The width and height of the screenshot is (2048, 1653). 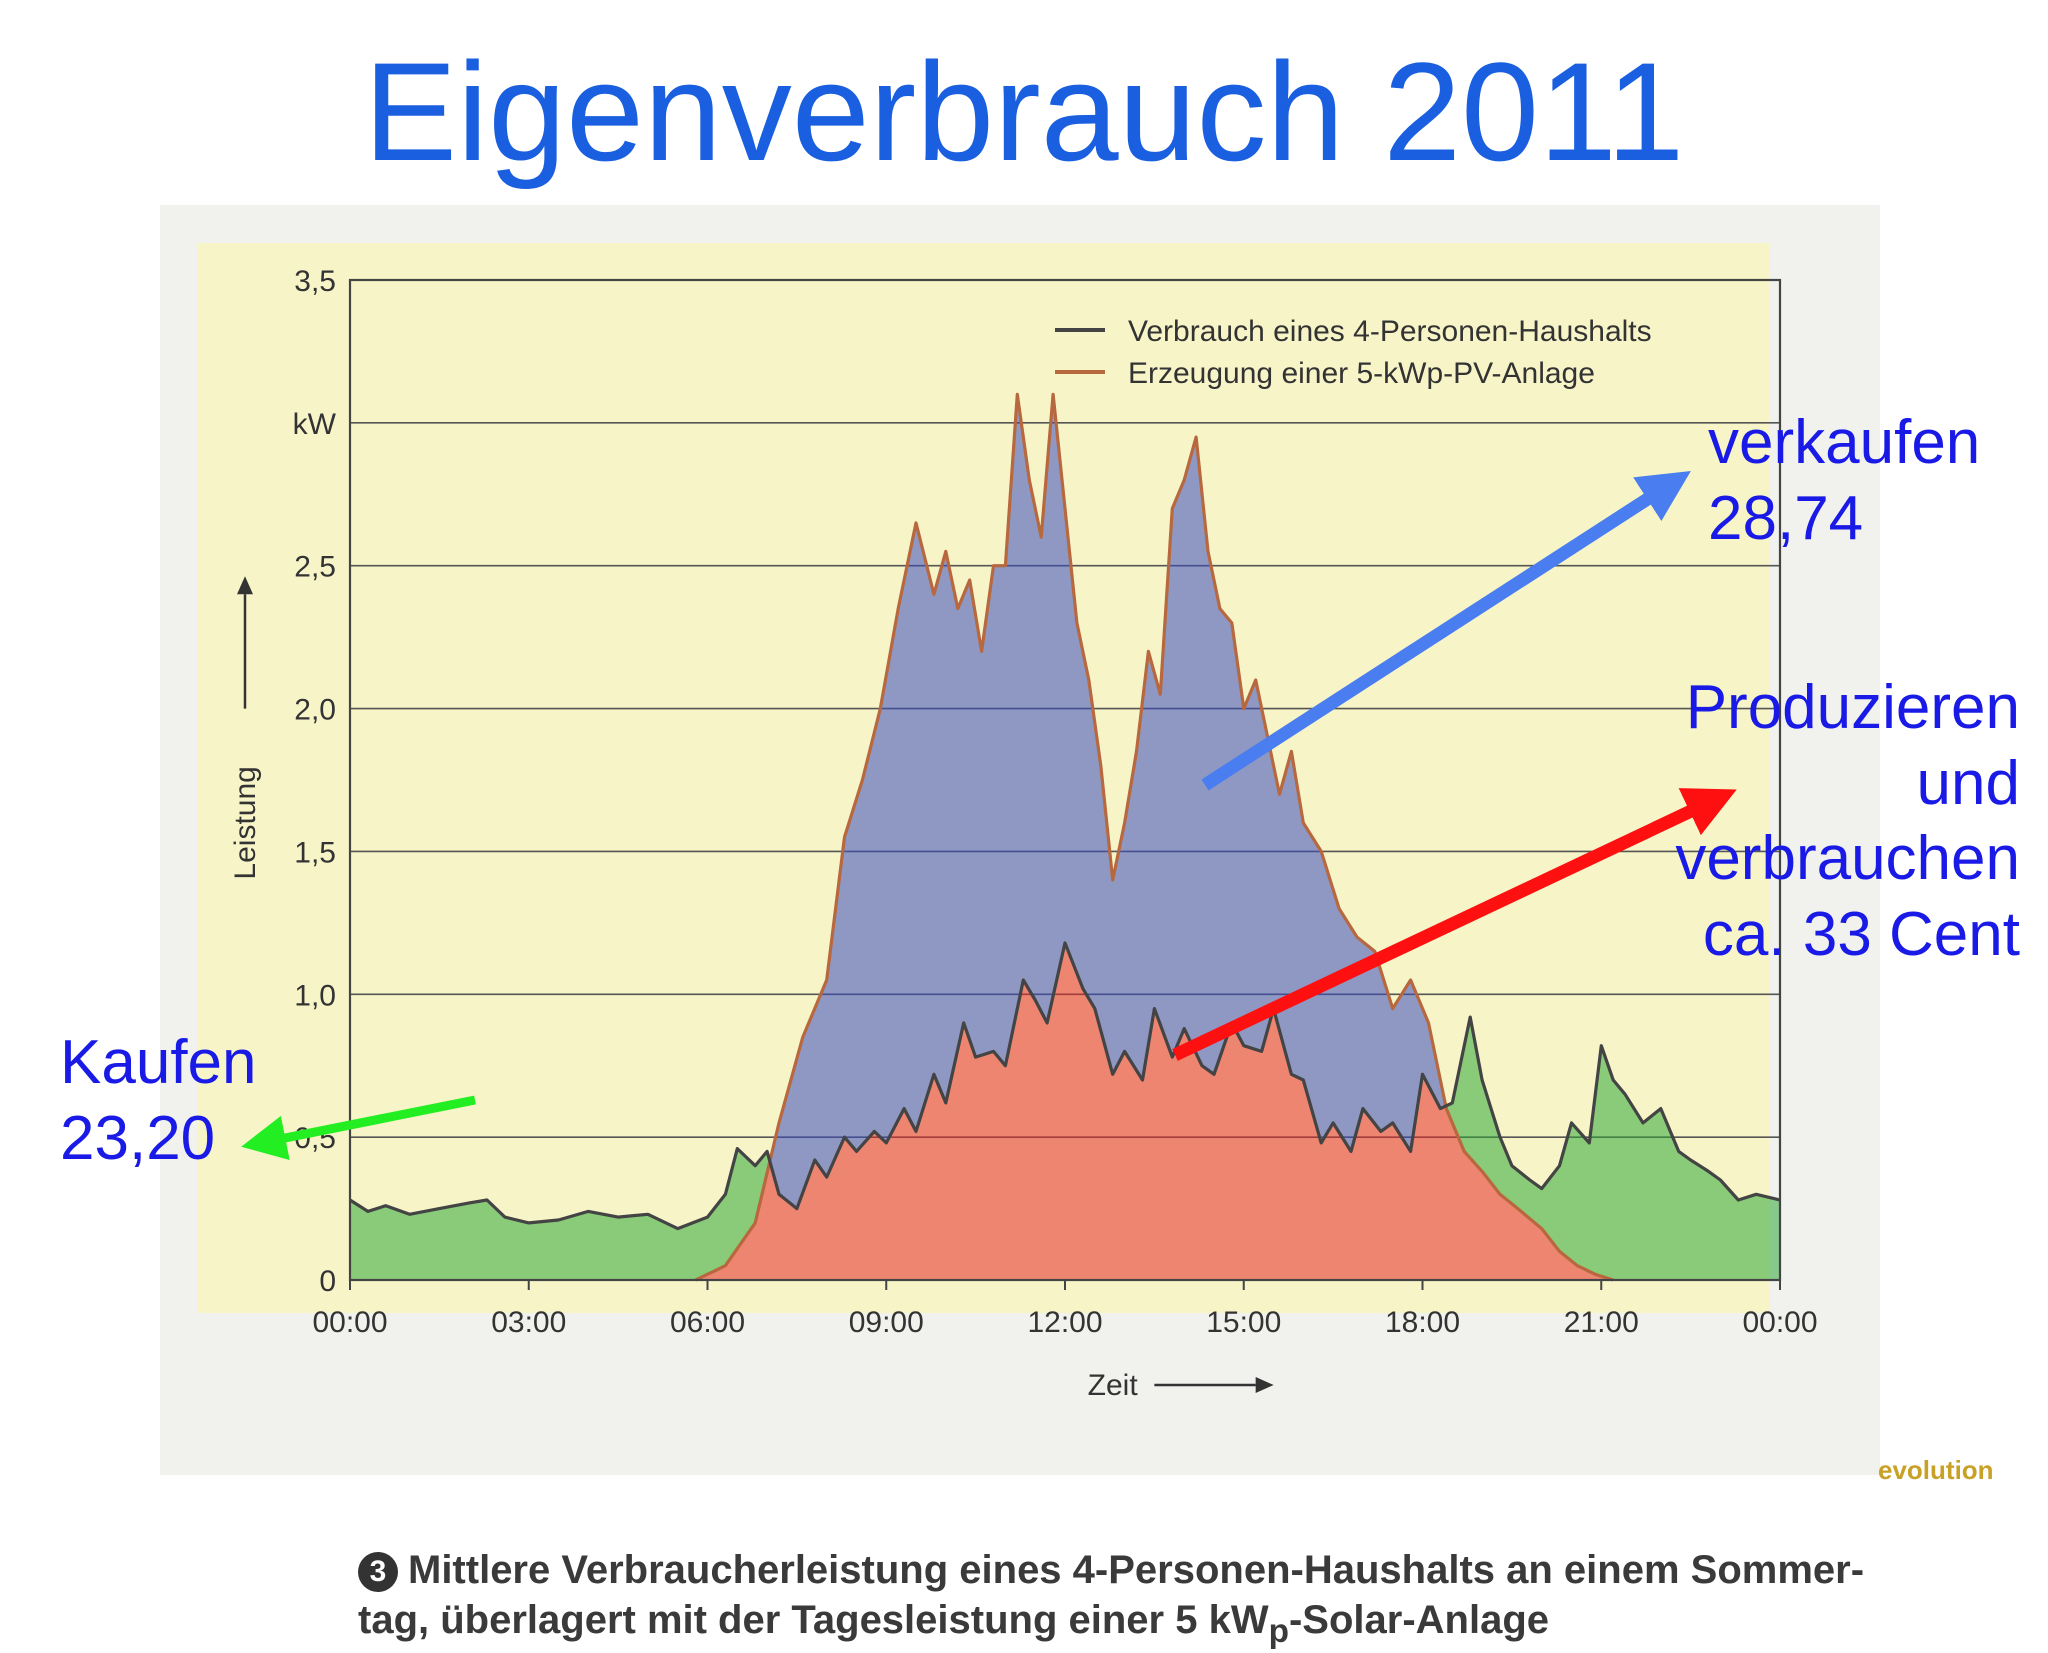 What do you see at coordinates (1064, 1322) in the screenshot?
I see `x-tick-label: 12:00` at bounding box center [1064, 1322].